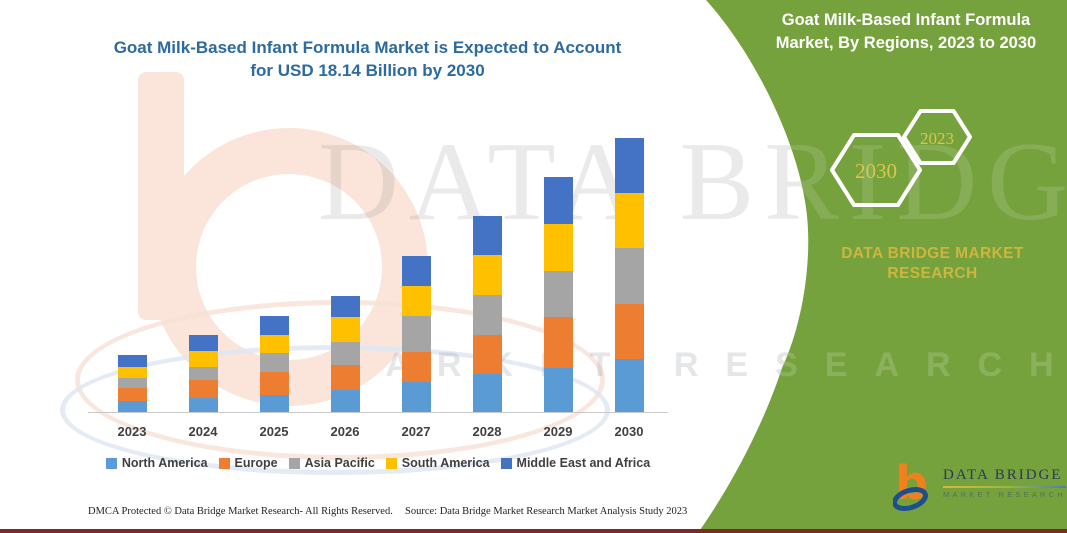 This screenshot has height=533, width=1067. Describe the element at coordinates (378, 412) in the screenshot. I see `x-axis-line` at that location.